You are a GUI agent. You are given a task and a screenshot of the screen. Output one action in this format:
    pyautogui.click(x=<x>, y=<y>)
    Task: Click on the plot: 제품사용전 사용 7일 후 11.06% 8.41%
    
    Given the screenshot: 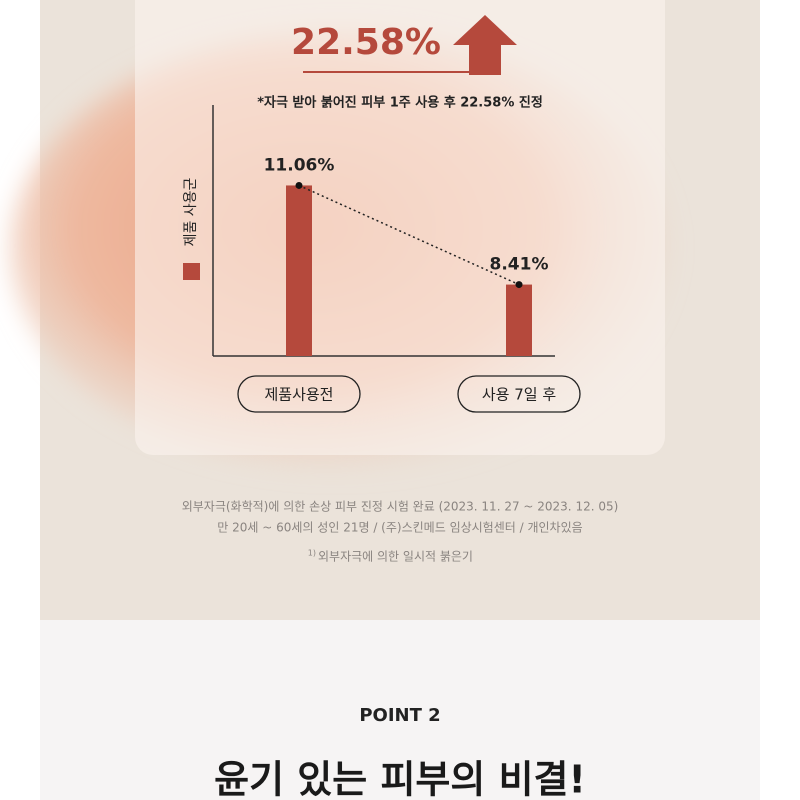 What is the action you would take?
    pyautogui.click(x=409, y=284)
    